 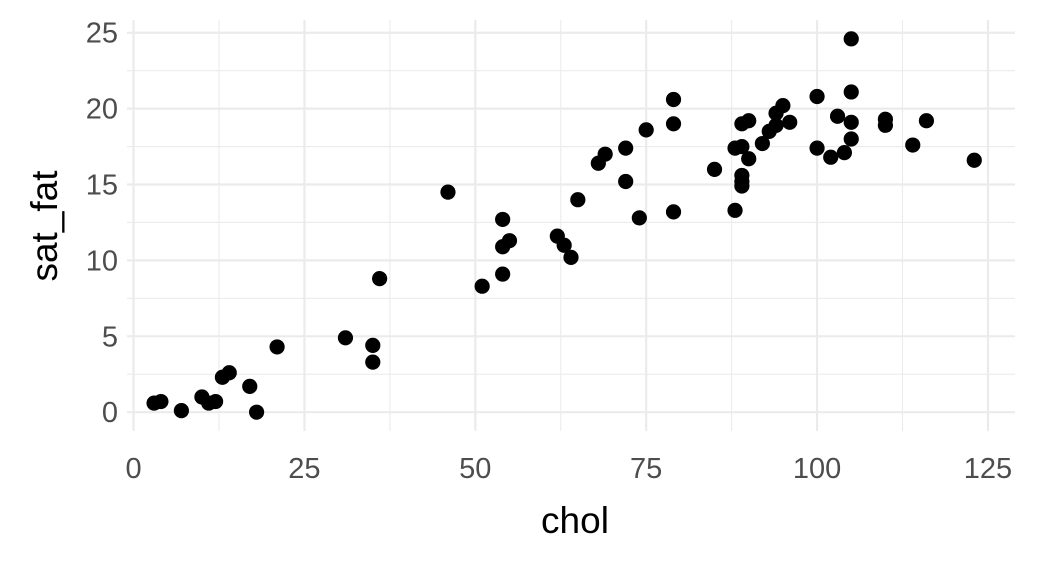 I want to click on x-tick-label: 125, so click(x=988, y=469).